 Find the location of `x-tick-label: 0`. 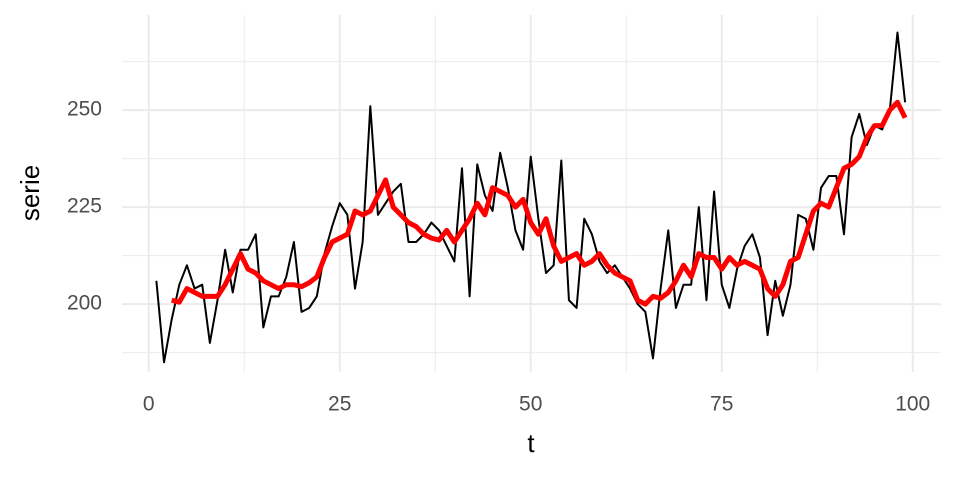

x-tick-label: 0 is located at coordinates (149, 404).